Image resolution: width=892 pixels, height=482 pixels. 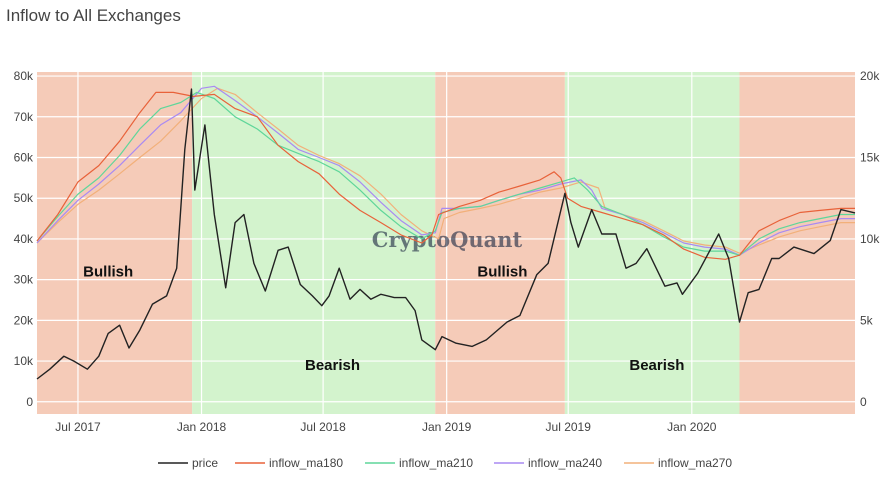 I want to click on y-axis-left: 0 10k 20k 30k 40k 50k 60k 70k 80k, so click(x=24, y=239).